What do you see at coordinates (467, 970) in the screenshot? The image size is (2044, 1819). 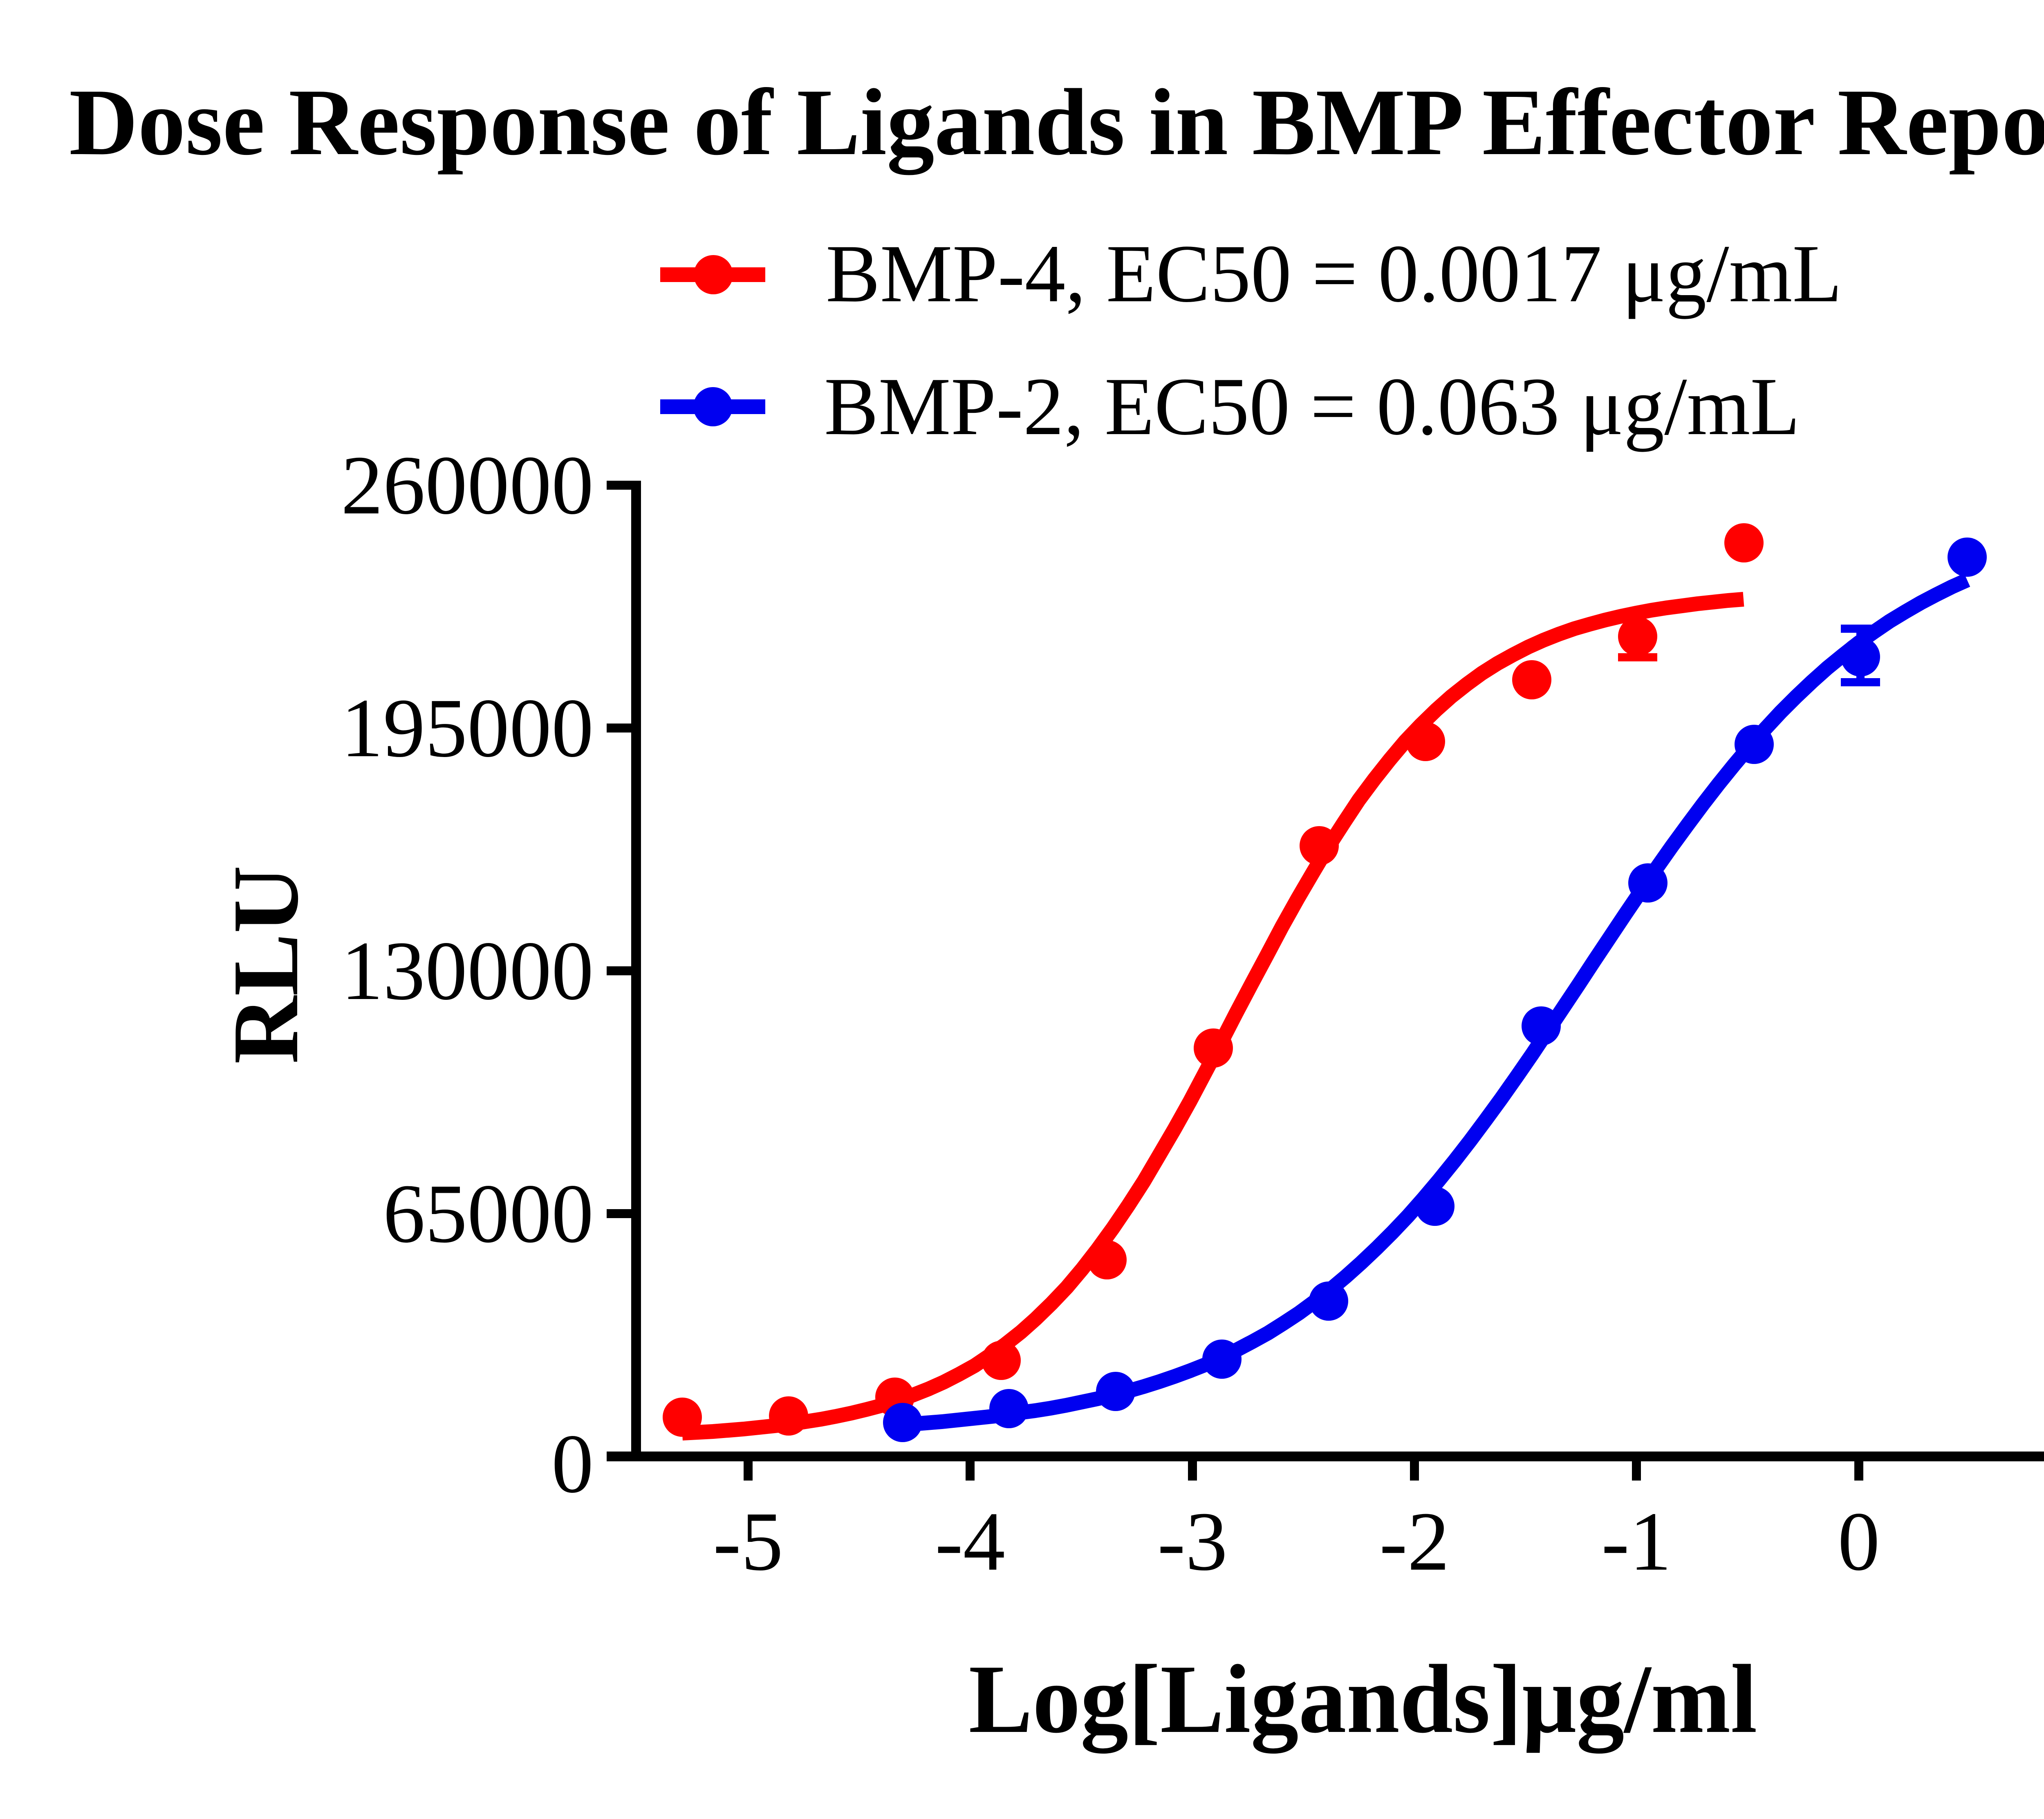 I see `svg-text: 130000` at bounding box center [467, 970].